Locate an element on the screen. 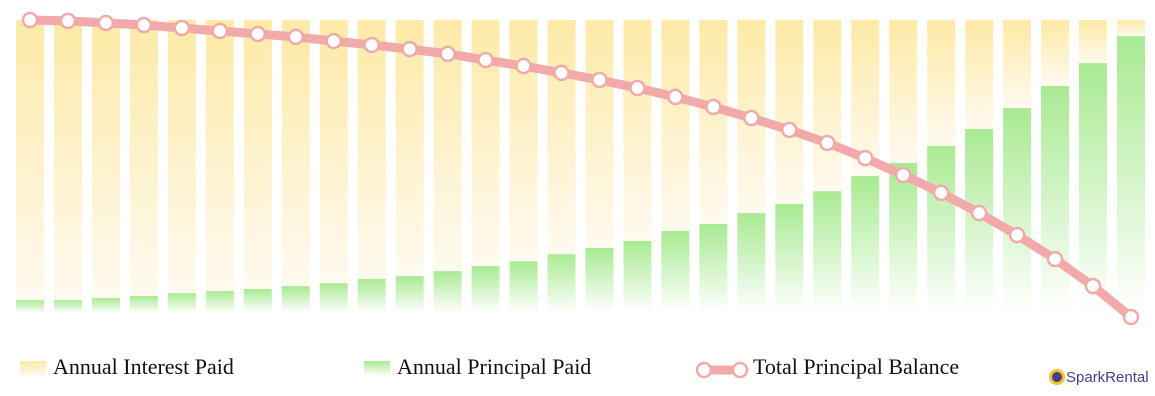 The width and height of the screenshot is (1155, 396). legend-label: Annual Interest Paid is located at coordinates (143, 366).